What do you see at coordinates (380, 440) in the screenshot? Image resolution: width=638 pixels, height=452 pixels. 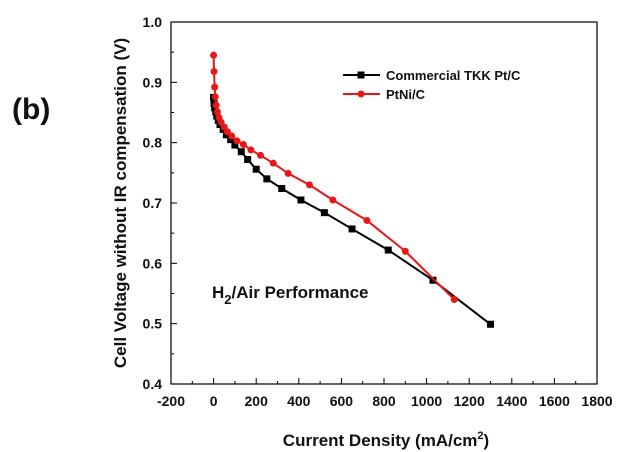 I see `x-axis-title-text: Current Density (mA/cm` at bounding box center [380, 440].